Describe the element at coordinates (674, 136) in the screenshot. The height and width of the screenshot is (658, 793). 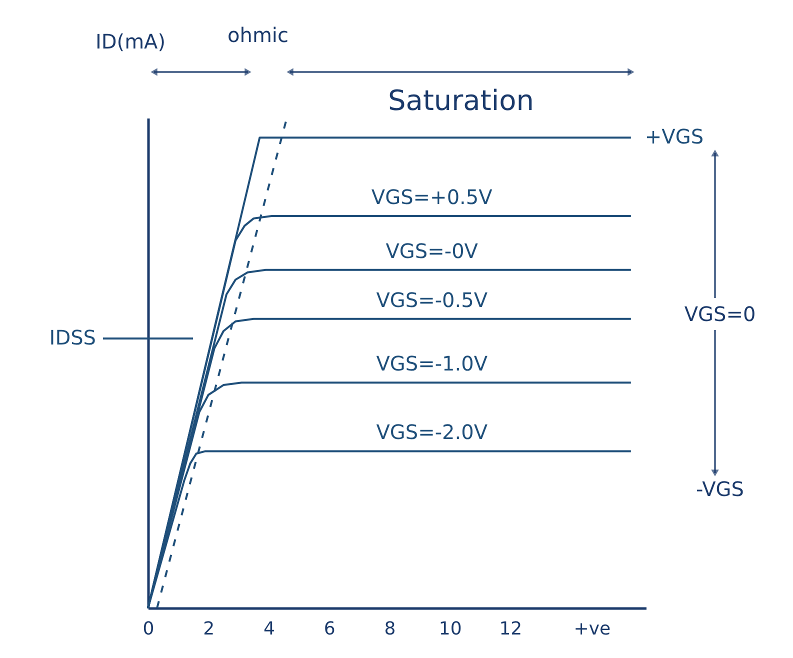
I see `series-label: +VGS` at that location.